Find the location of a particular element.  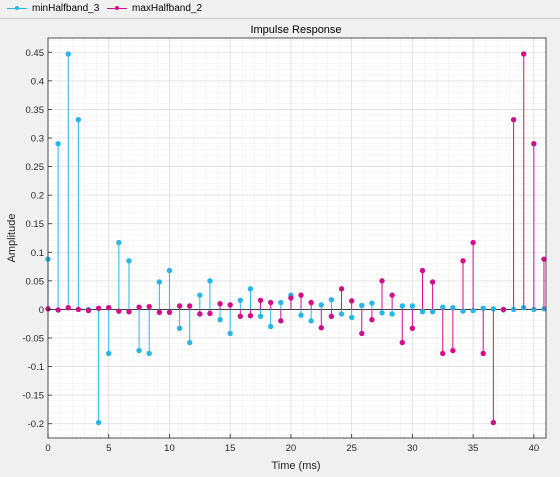

legend-item-max-halfband: maxHalfband_2 is located at coordinates (154, 8).